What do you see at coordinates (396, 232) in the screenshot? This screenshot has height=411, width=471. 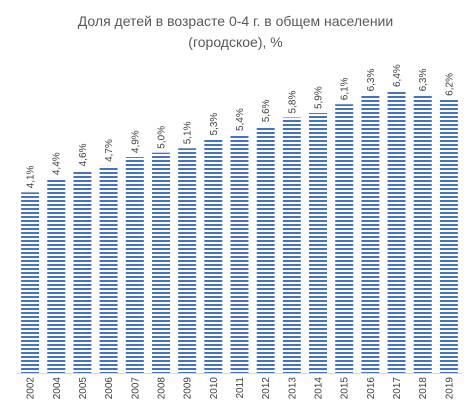 I see `bar-2017` at bounding box center [396, 232].